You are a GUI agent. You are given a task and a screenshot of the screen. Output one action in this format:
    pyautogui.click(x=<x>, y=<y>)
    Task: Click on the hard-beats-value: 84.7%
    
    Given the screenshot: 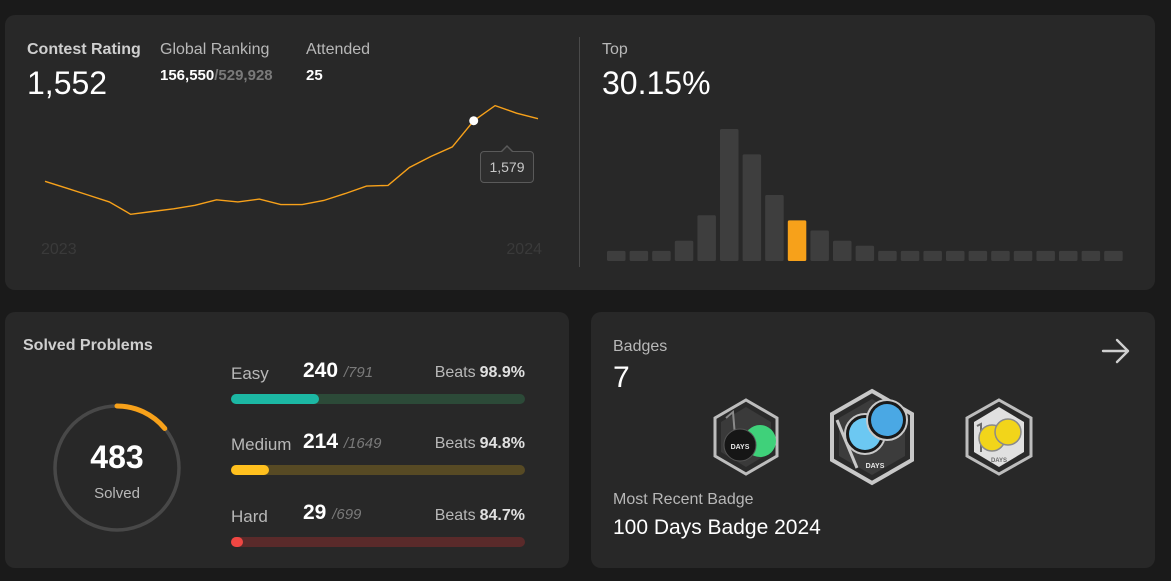 What is the action you would take?
    pyautogui.click(x=502, y=515)
    